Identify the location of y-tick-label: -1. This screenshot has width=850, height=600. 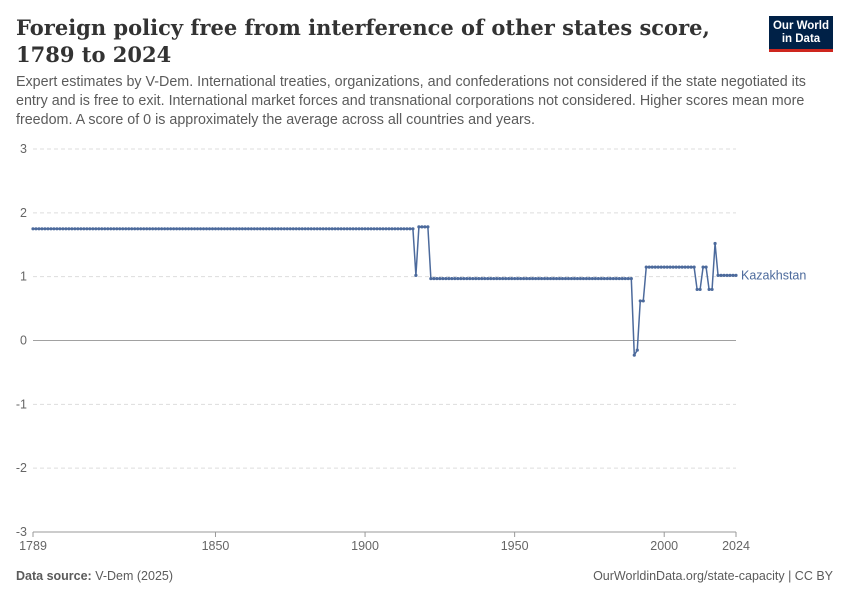
(21, 404).